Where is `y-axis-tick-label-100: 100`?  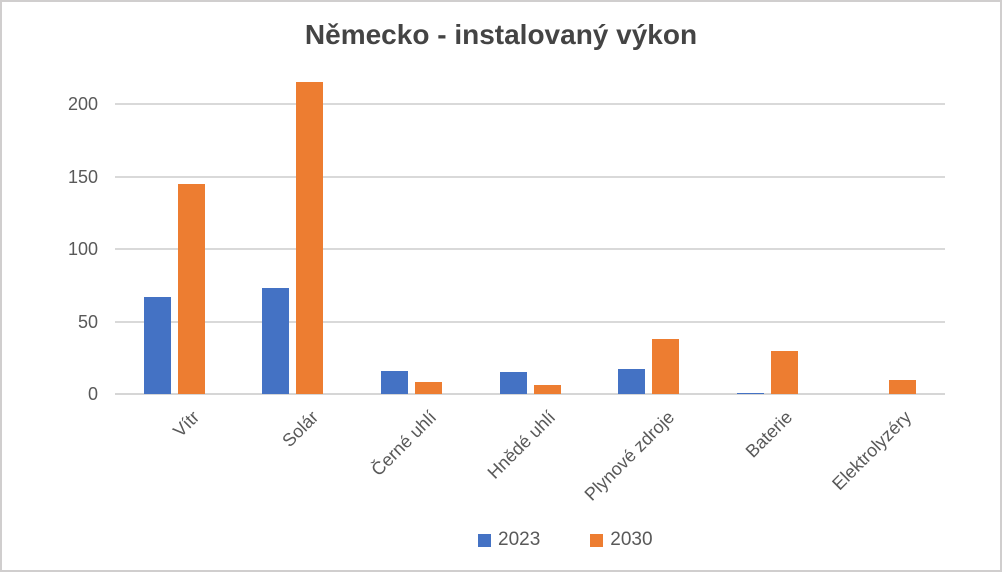
y-axis-tick-label-100: 100 is located at coordinates (82, 249).